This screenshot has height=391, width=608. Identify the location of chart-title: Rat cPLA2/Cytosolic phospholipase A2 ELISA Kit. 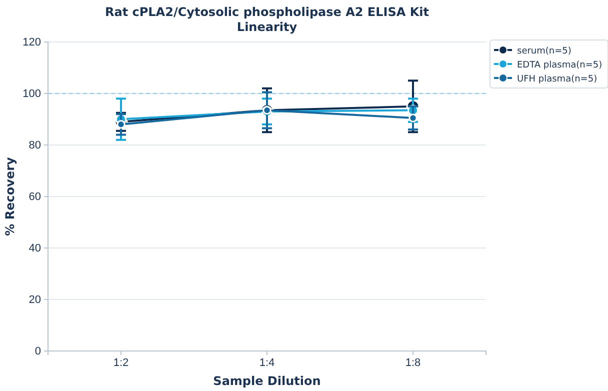
(267, 12).